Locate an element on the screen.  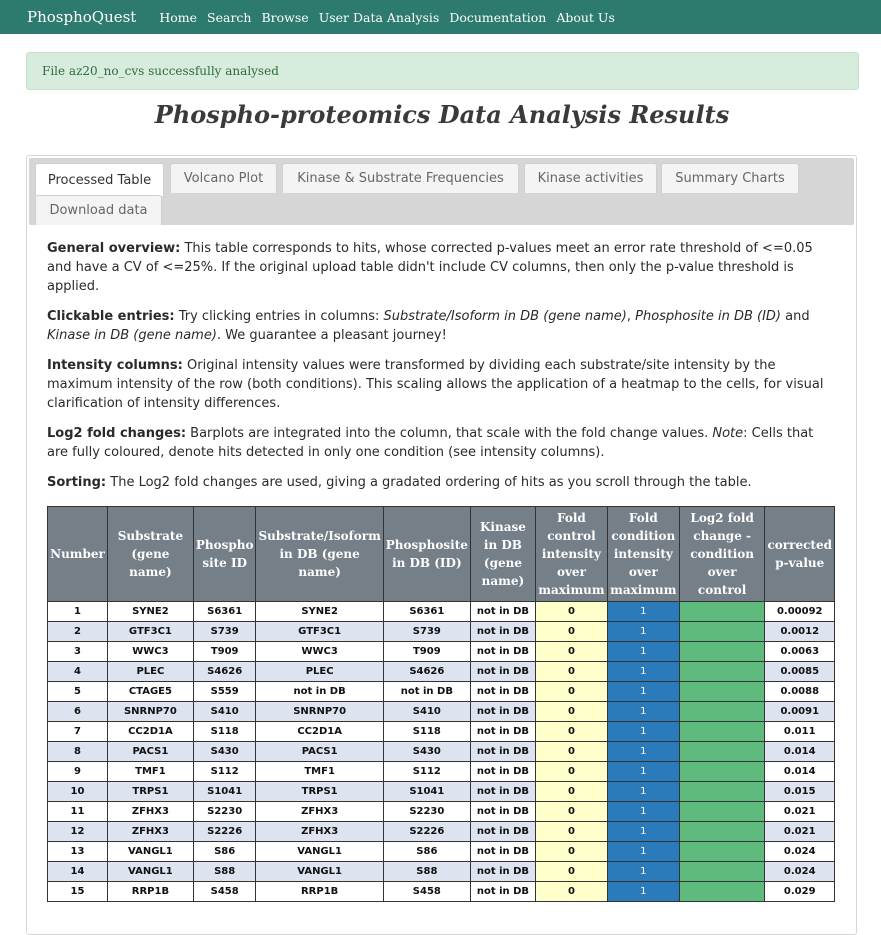
cell-substrate-isoform-db: RRP1B is located at coordinates (319, 891).